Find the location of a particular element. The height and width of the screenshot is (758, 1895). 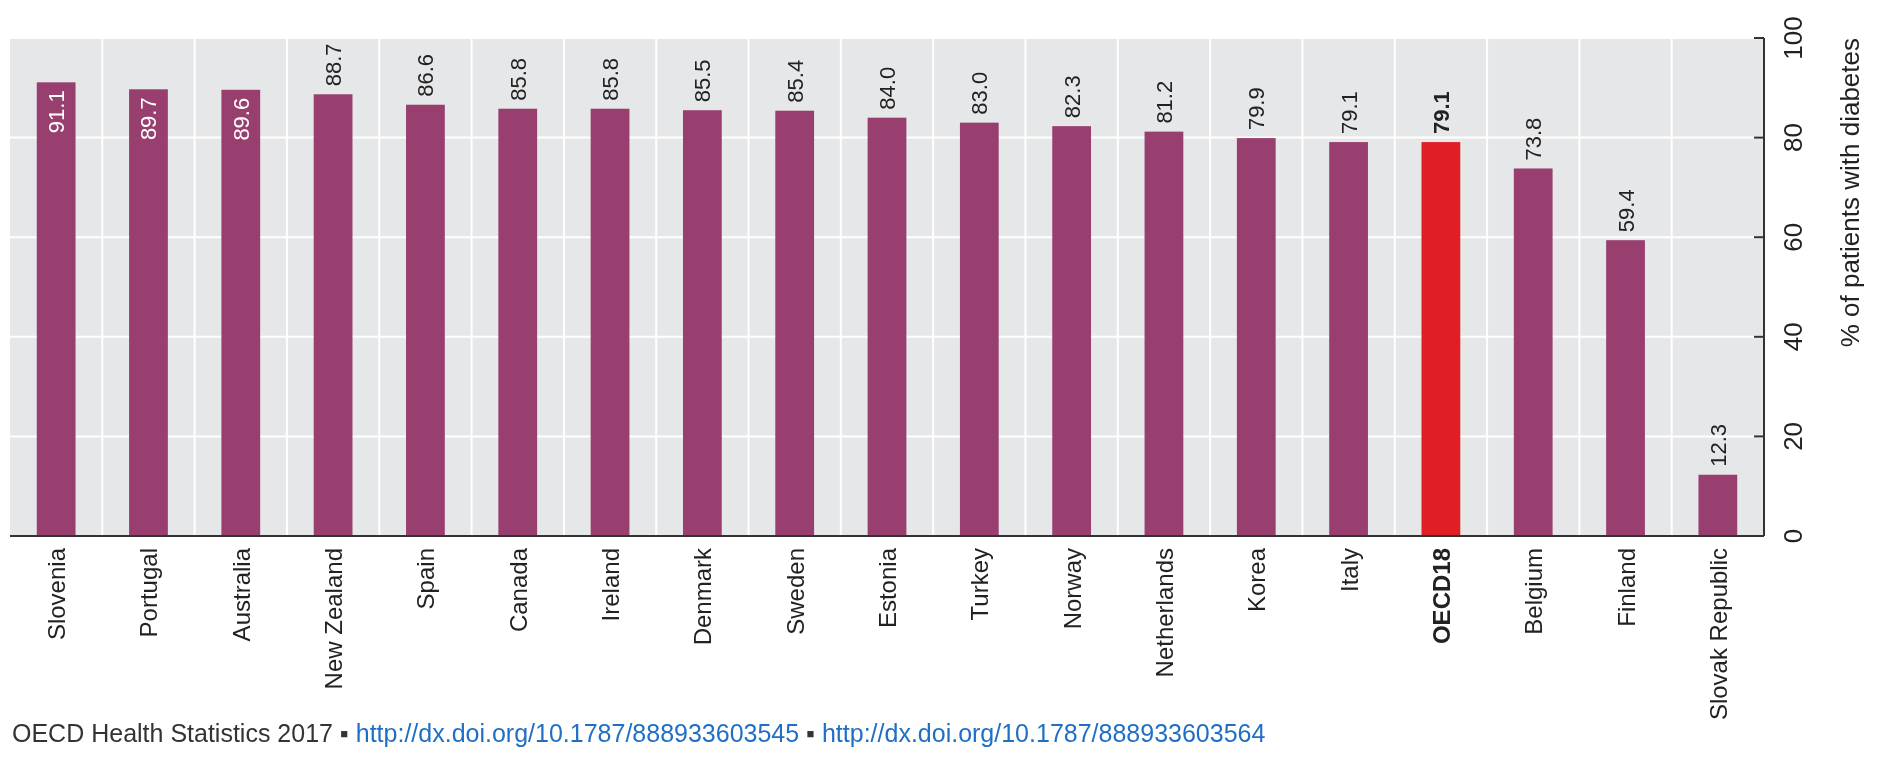

y-tick-label: 100 is located at coordinates (1793, 38).